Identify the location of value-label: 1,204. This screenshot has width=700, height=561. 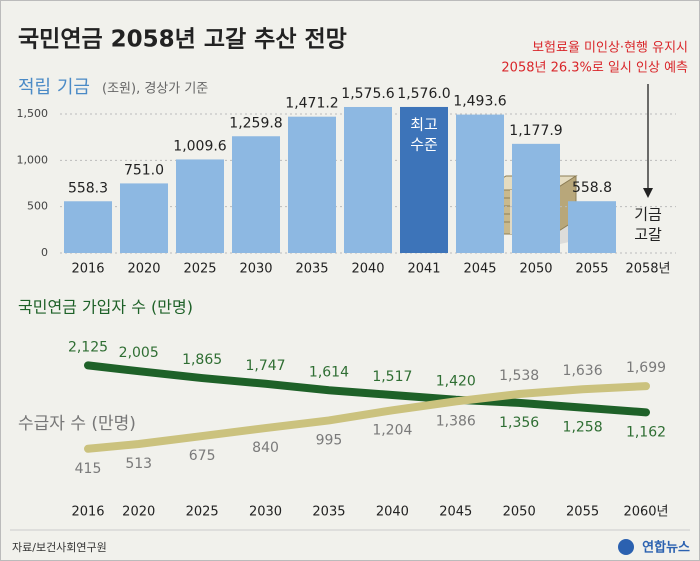
(392, 430).